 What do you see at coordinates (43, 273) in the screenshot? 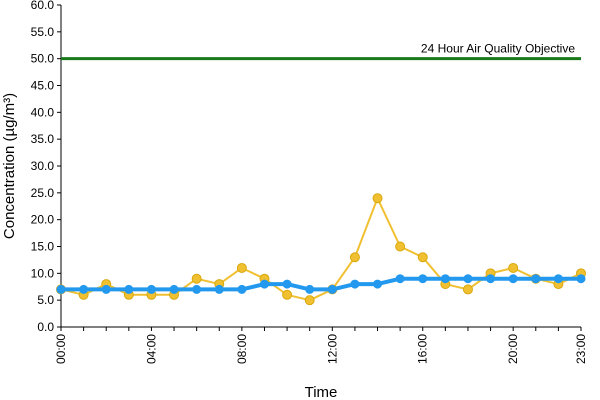
I see `y-tick-label: 10.0` at bounding box center [43, 273].